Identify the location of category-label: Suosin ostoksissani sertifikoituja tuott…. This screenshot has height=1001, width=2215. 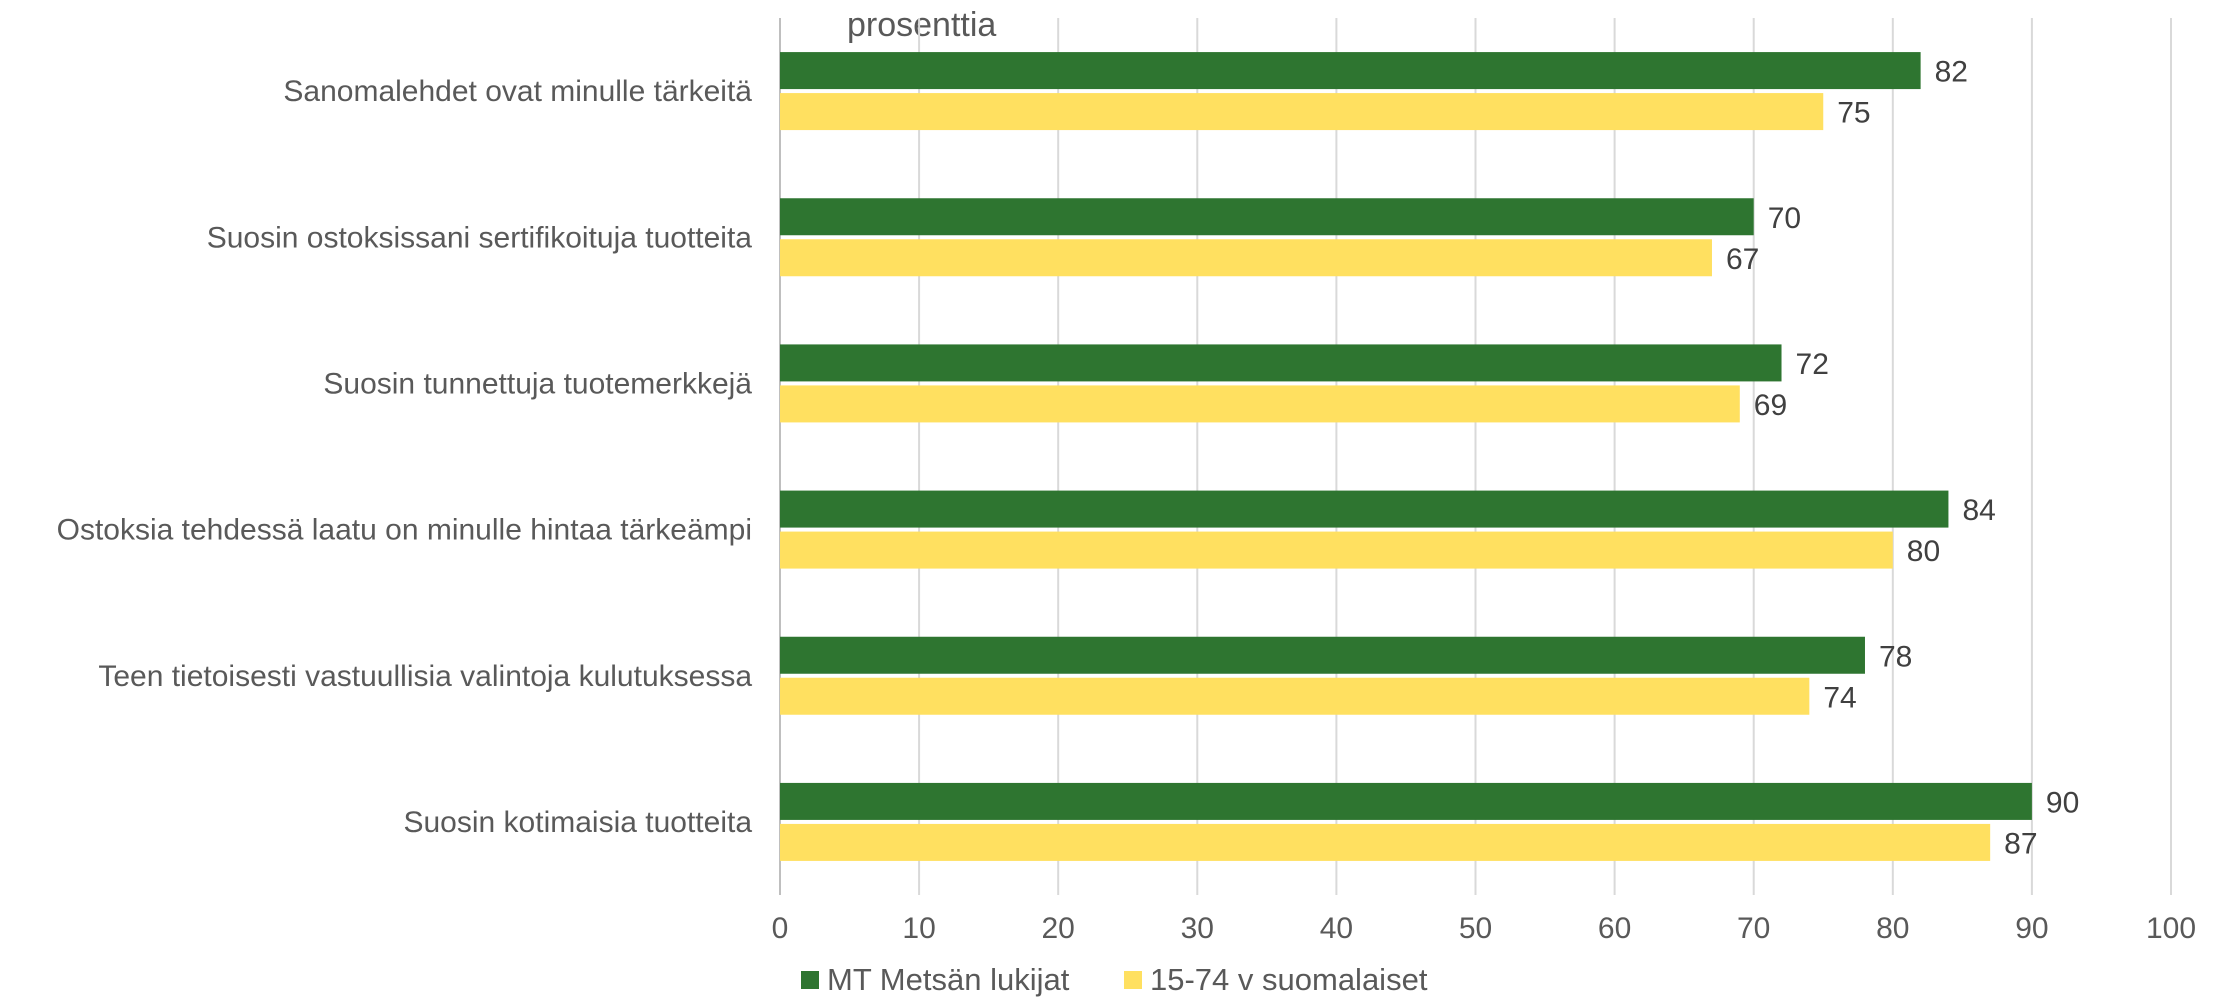
(480, 237).